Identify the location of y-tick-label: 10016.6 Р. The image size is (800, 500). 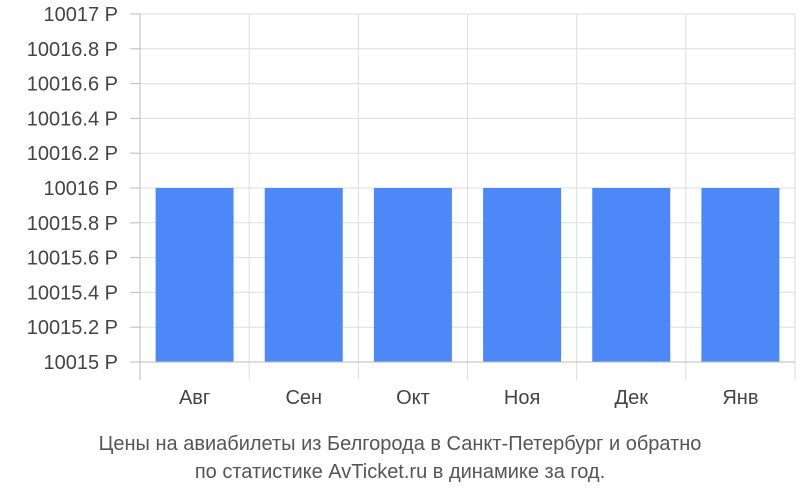
(72, 85).